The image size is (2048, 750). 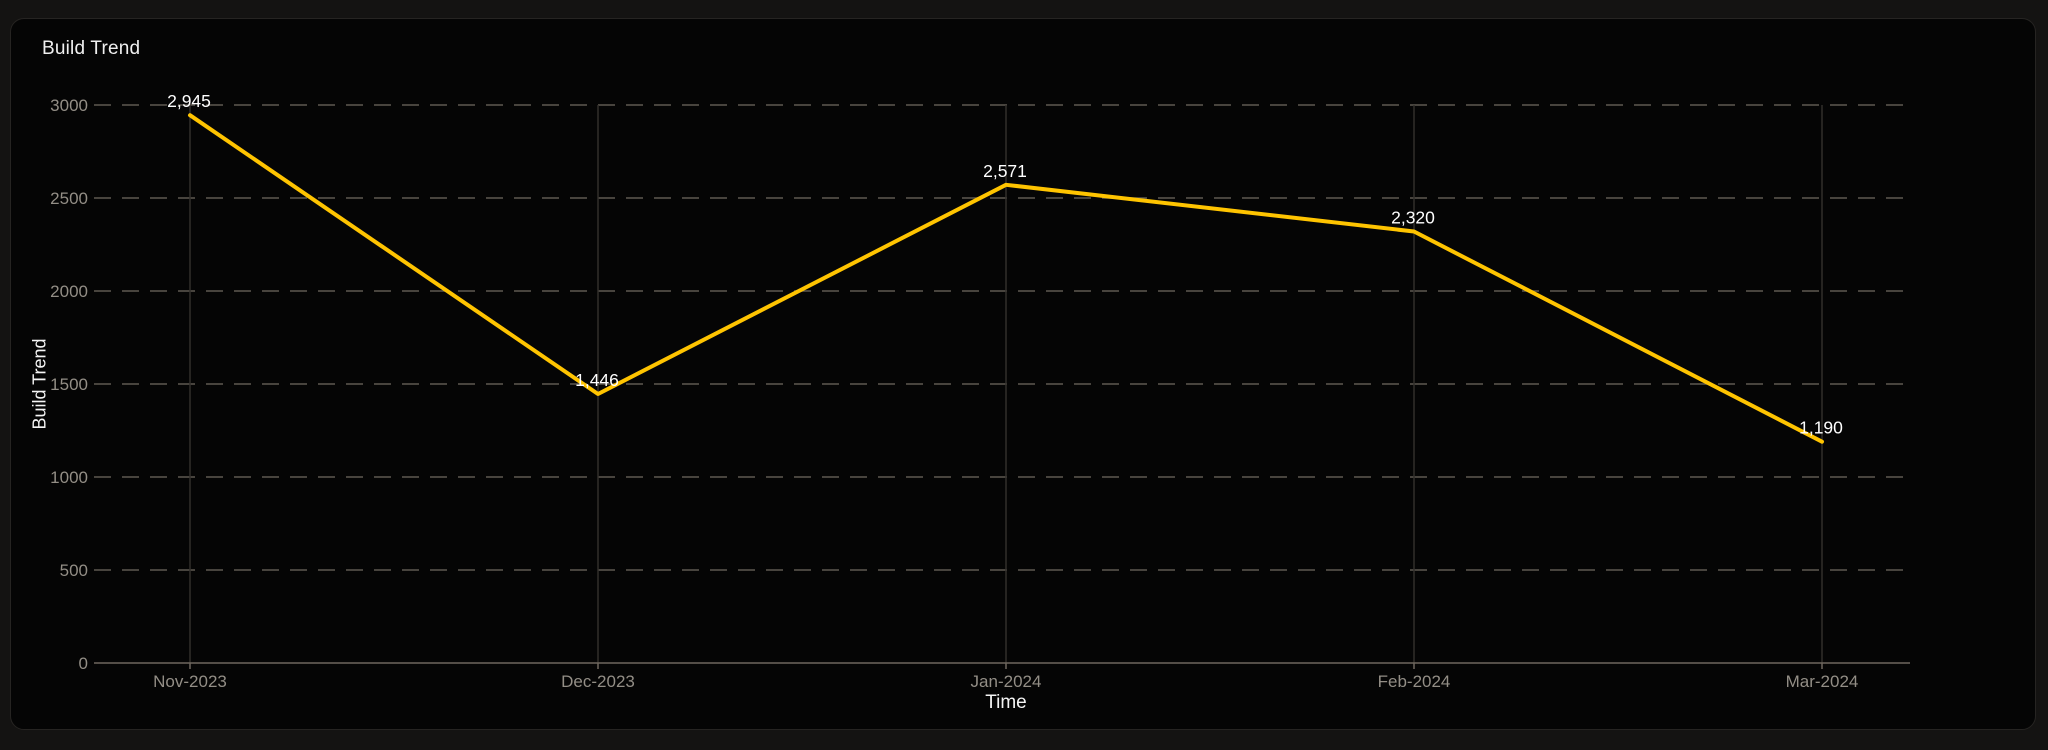 What do you see at coordinates (1006, 681) in the screenshot?
I see `x-tick-label: Jan-2024` at bounding box center [1006, 681].